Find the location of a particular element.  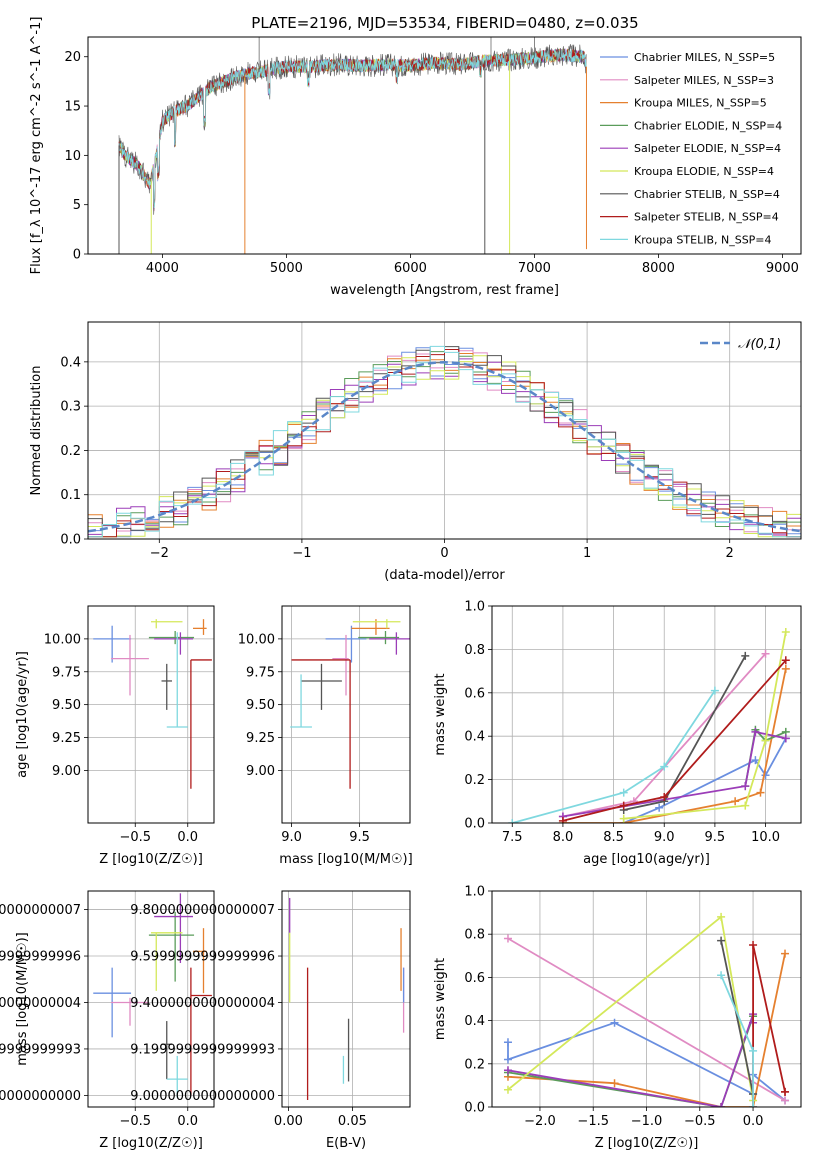

y-tick-label: 0.6 is located at coordinates (474, 693).